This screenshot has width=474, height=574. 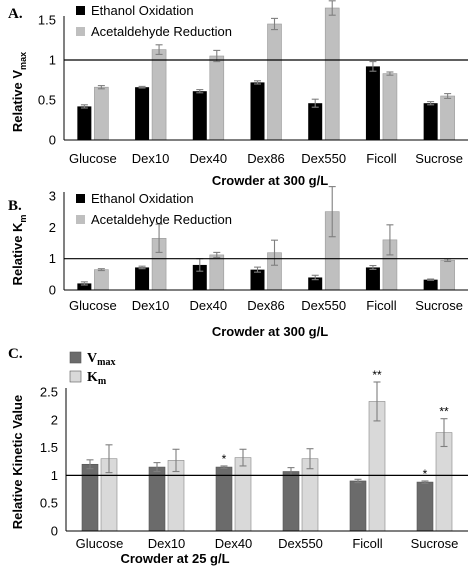 What do you see at coordinates (92, 358) in the screenshot?
I see `panel-c-legend-vmax-main: V` at bounding box center [92, 358].